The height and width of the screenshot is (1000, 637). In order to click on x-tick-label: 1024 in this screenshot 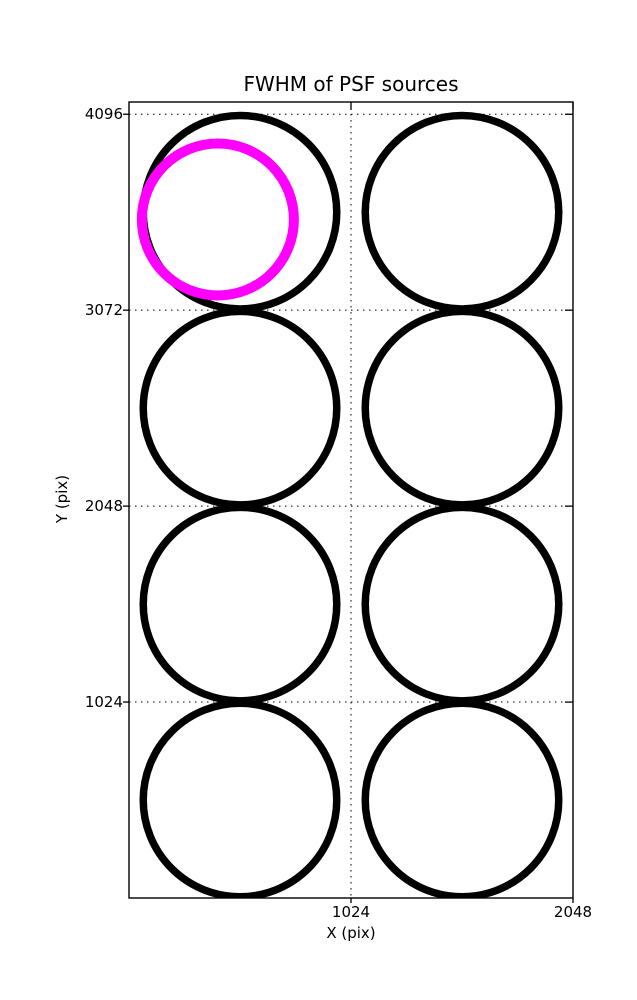, I will do `click(351, 912)`.